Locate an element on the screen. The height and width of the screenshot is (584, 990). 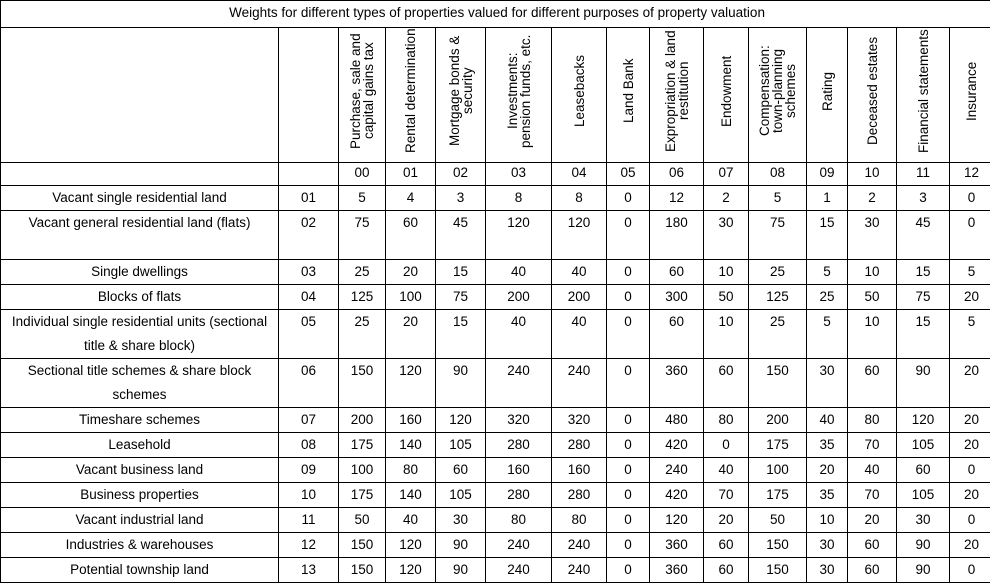
purpose-code: 06 is located at coordinates (676, 174).